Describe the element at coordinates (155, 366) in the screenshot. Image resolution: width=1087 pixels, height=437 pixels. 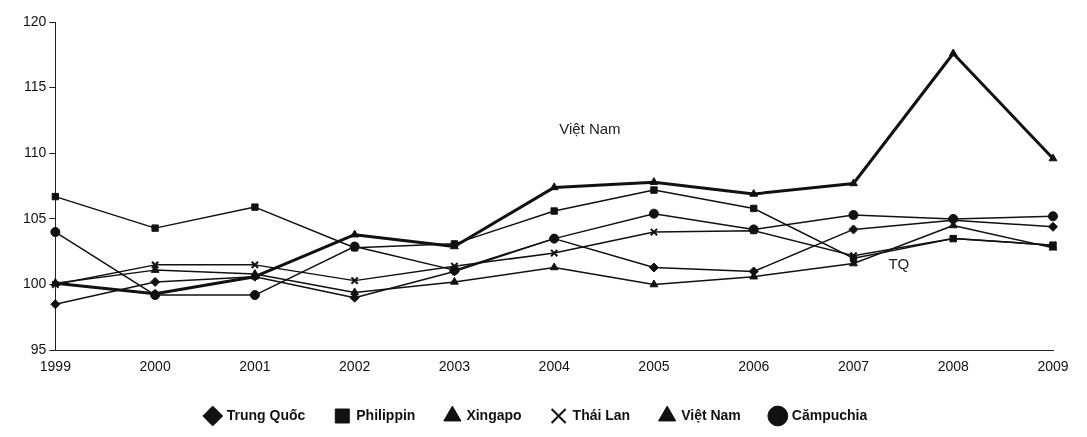
I see `x-tick-label: 2000` at that location.